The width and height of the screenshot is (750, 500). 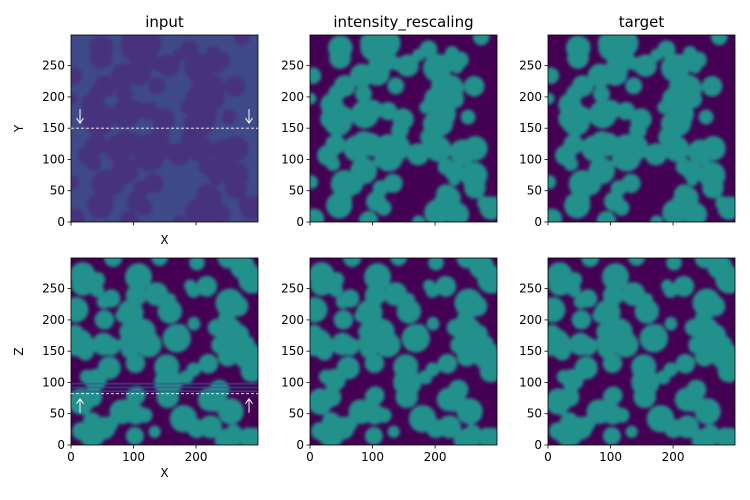 I want to click on y-tick-label: 100, so click(x=292, y=159).